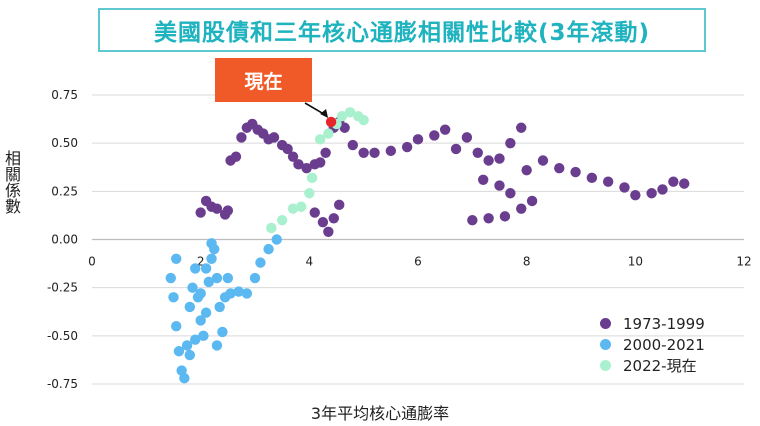 Image resolution: width=760 pixels, height=426 pixels. I want to click on legend-label: 2000-2021, so click(664, 344).